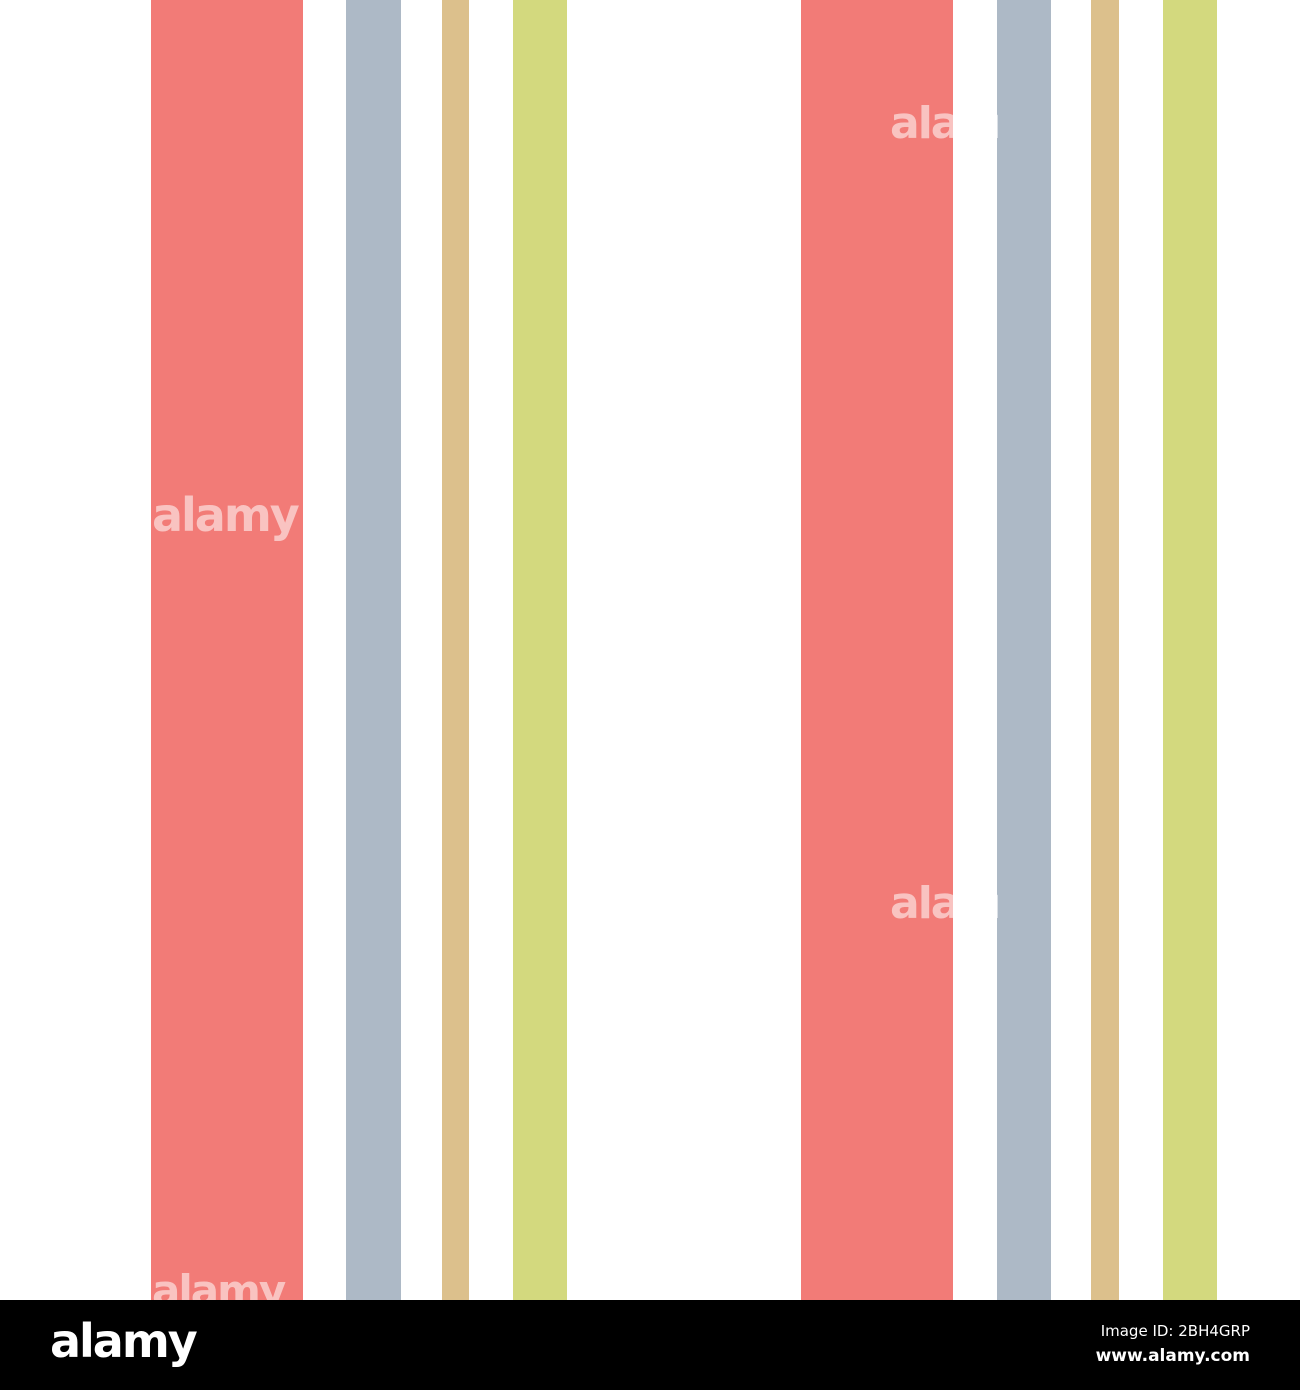  Describe the element at coordinates (1175, 1331) in the screenshot. I see `image-id: Image ID: 2BH4GRP` at that location.